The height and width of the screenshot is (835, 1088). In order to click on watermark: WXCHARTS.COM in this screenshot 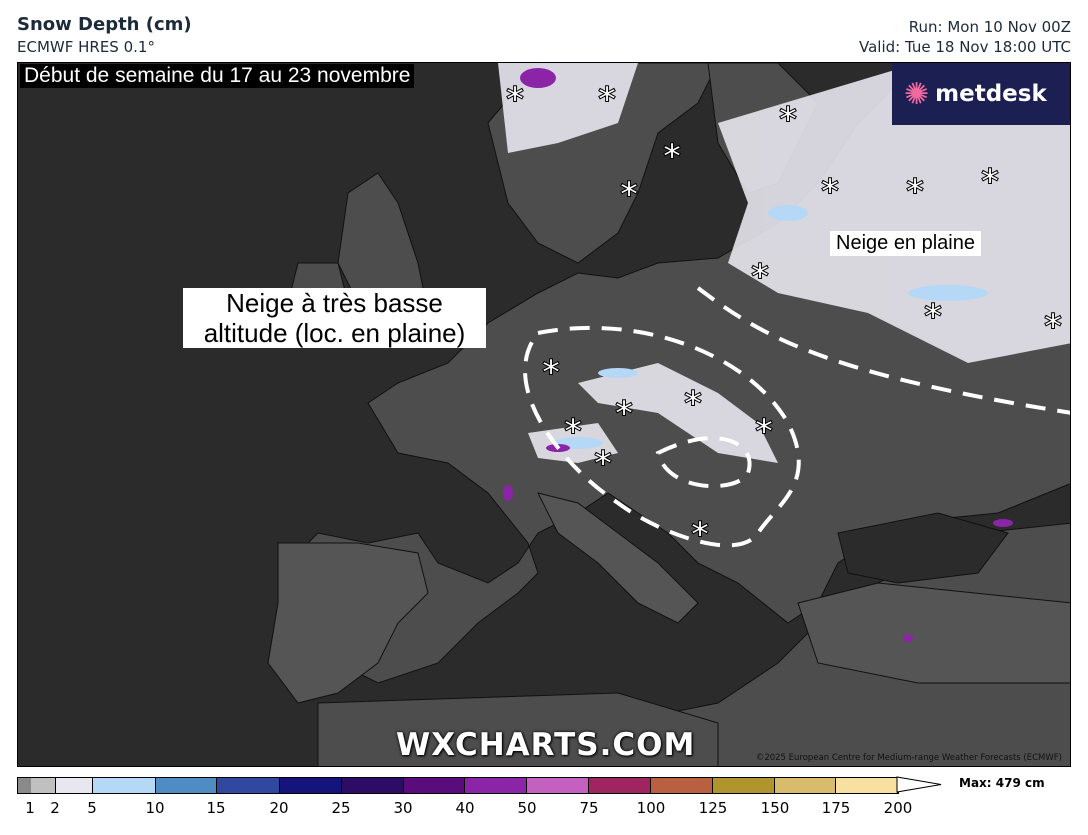, I will do `click(546, 745)`.